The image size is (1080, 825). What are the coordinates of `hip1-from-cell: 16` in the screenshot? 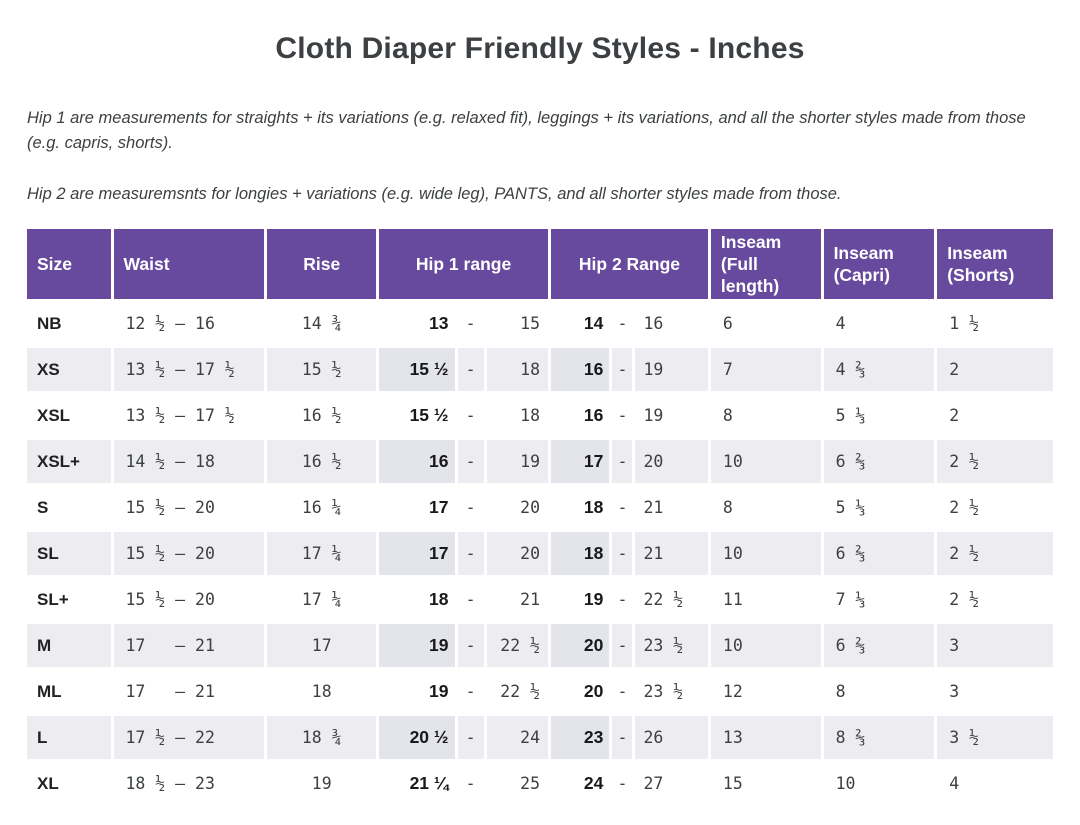 It's located at (417, 462).